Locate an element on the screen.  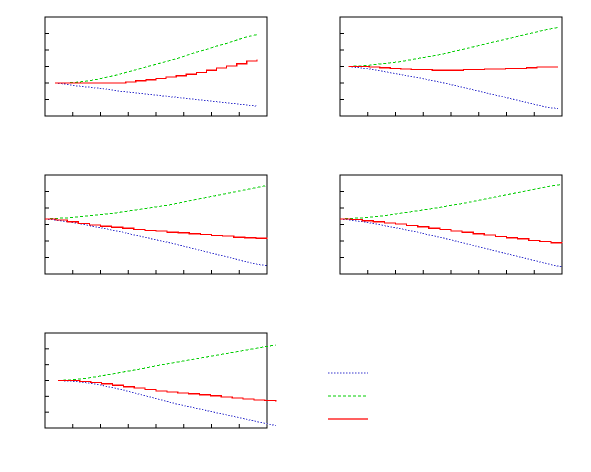
plot-frame is located at coordinates (156, 224).